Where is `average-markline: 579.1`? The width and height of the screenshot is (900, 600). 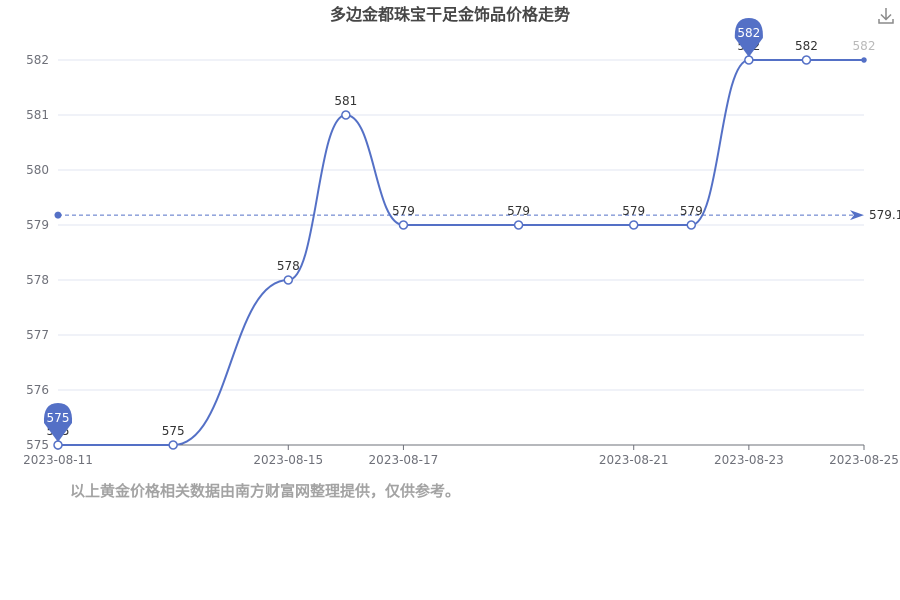 average-markline: 579.1 is located at coordinates (477, 215).